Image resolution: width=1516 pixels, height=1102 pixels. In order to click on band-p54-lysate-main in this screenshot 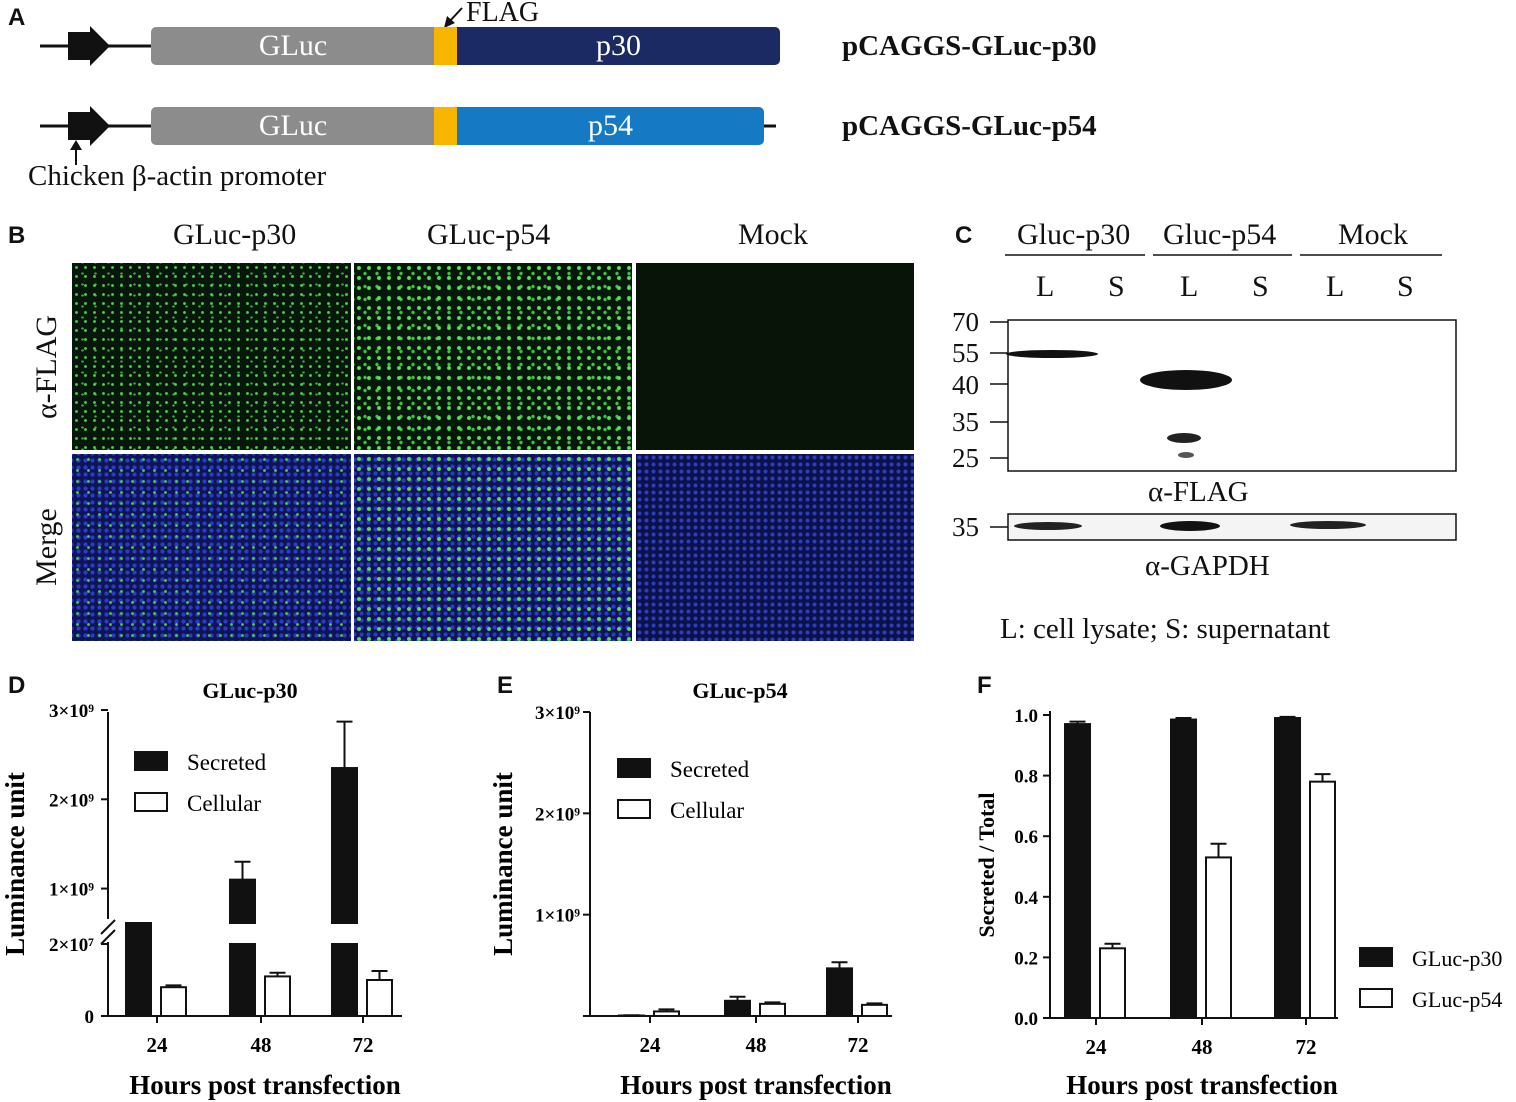, I will do `click(1186, 380)`.